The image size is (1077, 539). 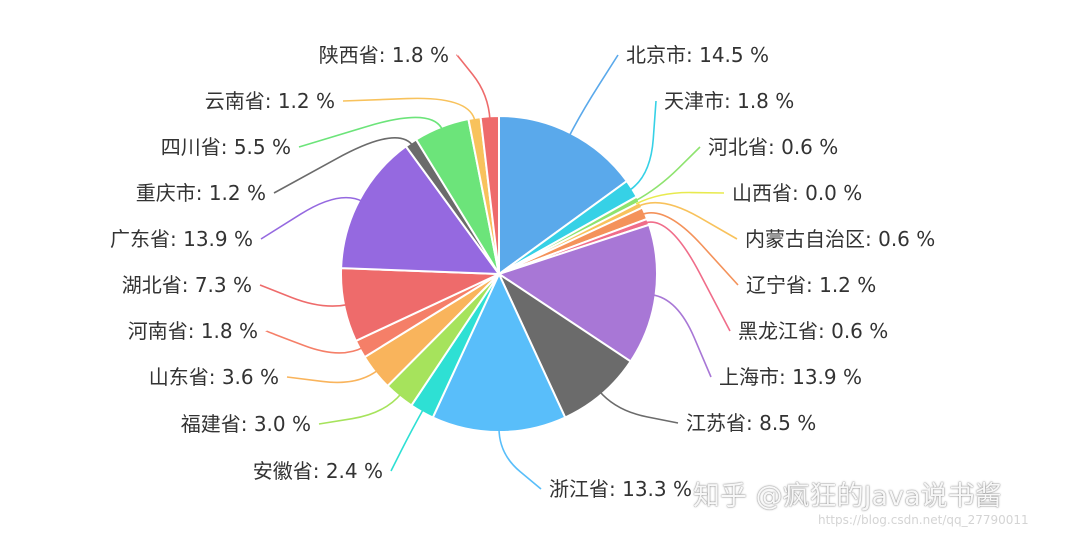 I want to click on slice-label-9: 浙江省: 13.3 %, so click(x=620, y=489).